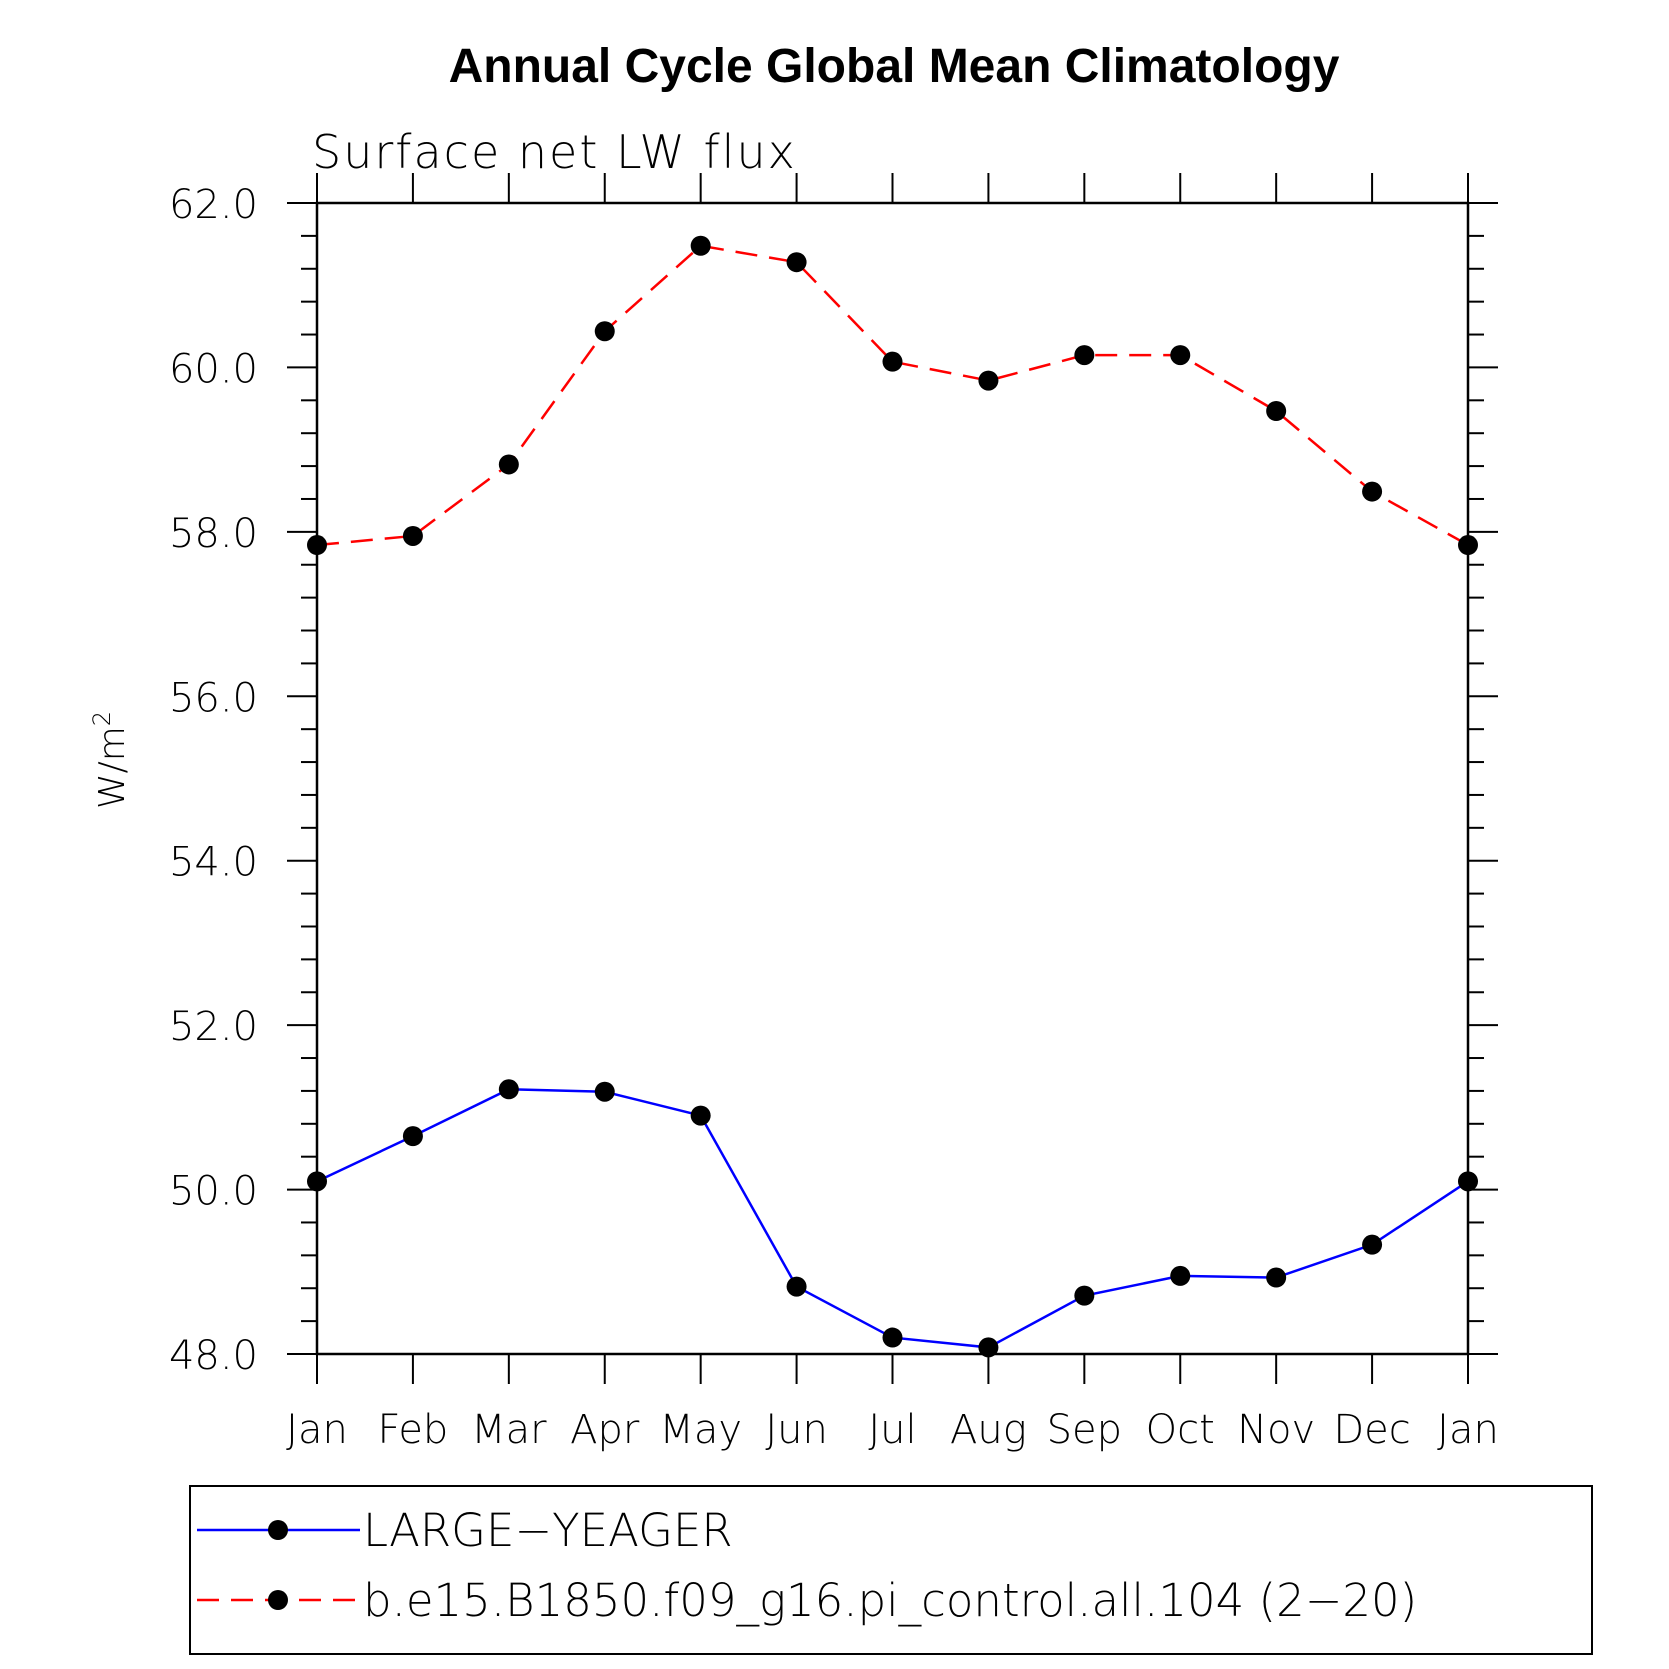 This screenshot has height=1669, width=1669. I want to click on chart-subtitle: Surface net LW flux, so click(554, 152).